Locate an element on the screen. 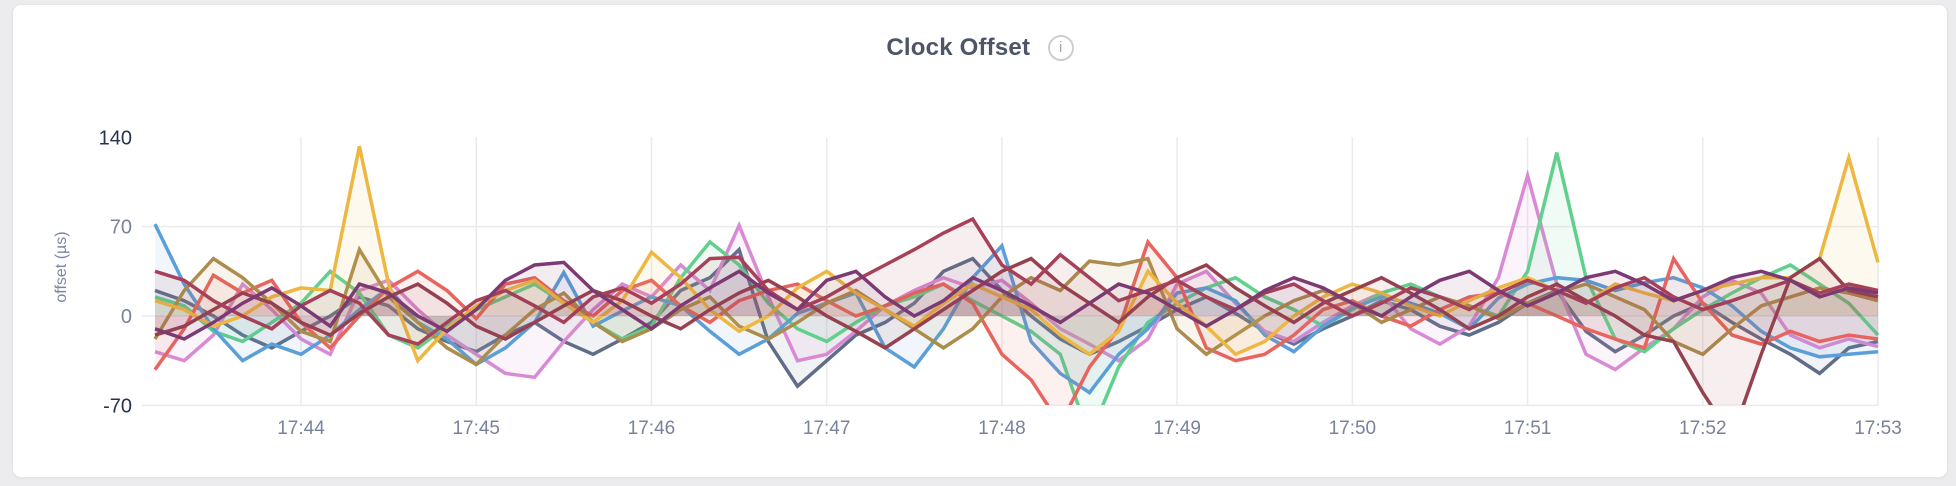 Image resolution: width=1956 pixels, height=486 pixels. page-title: Clock Offset is located at coordinates (958, 47).